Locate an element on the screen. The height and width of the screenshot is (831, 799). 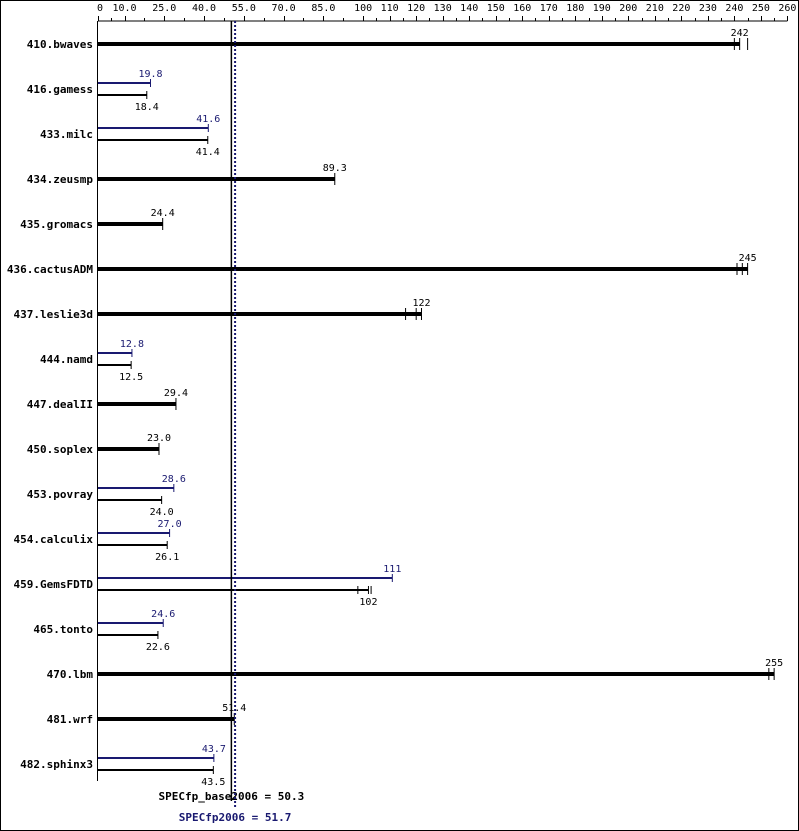
bench-label: 434.zeusmp is located at coordinates (60, 179).